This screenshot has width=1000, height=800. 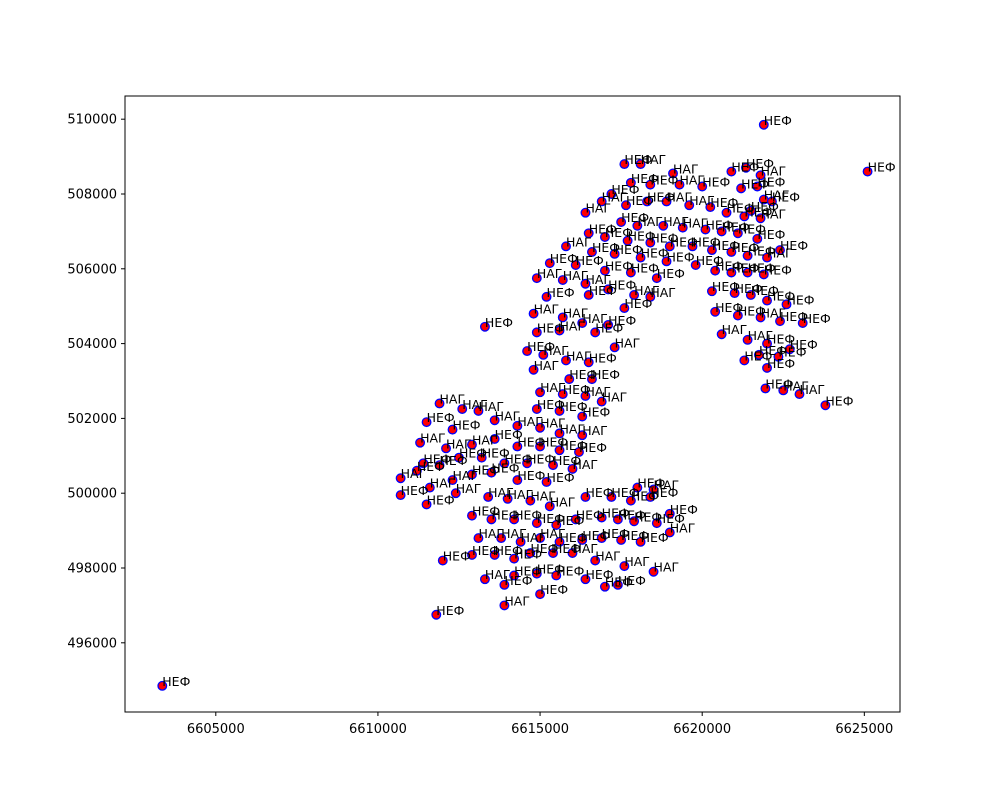 What do you see at coordinates (702, 729) in the screenshot?
I see `x-tick-label: 6620000` at bounding box center [702, 729].